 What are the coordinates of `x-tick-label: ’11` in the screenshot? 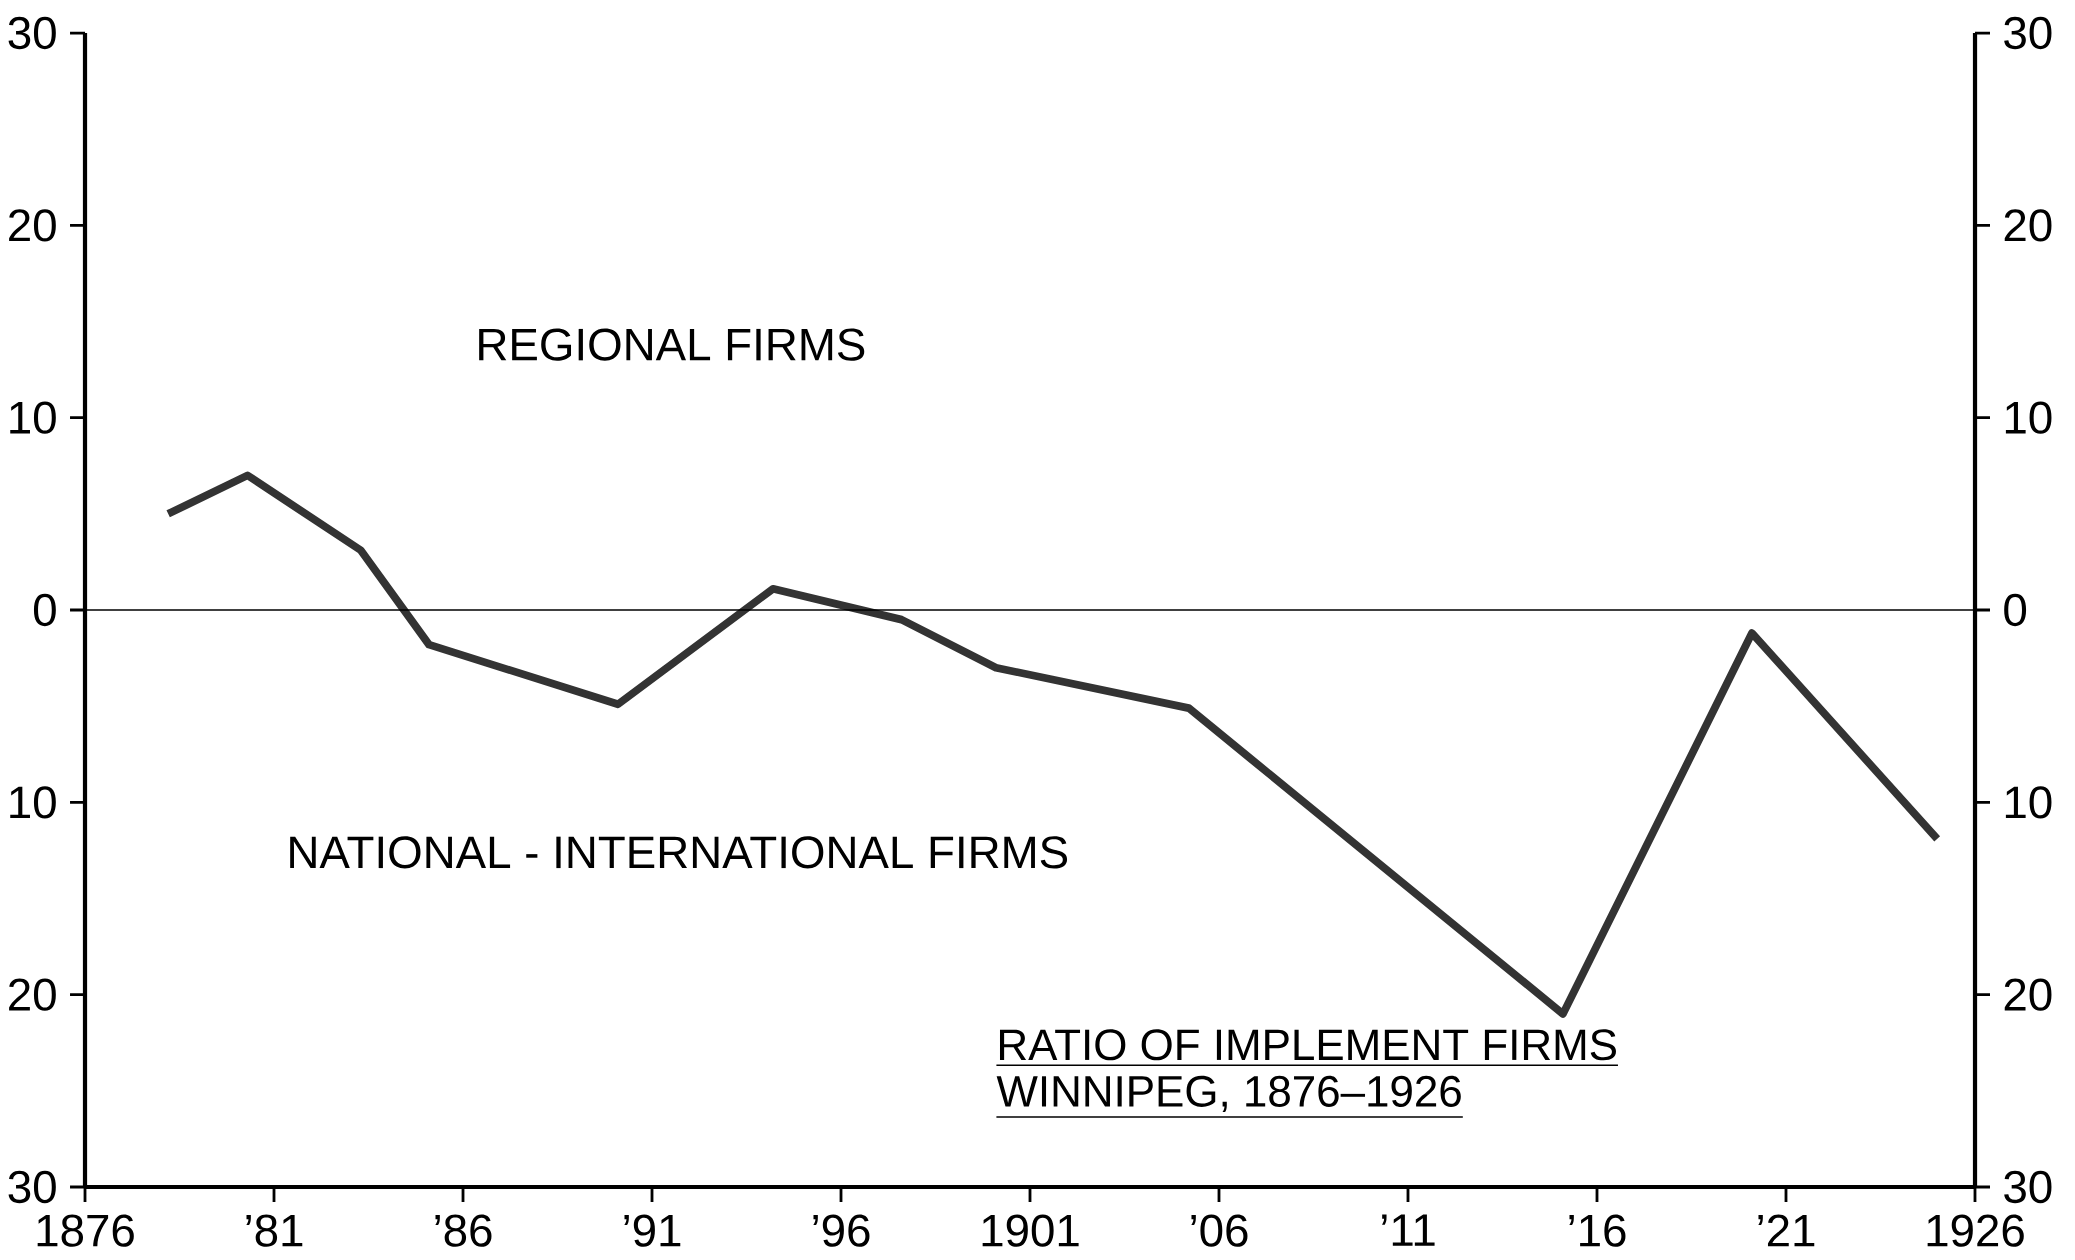 It's located at (1408, 1230).